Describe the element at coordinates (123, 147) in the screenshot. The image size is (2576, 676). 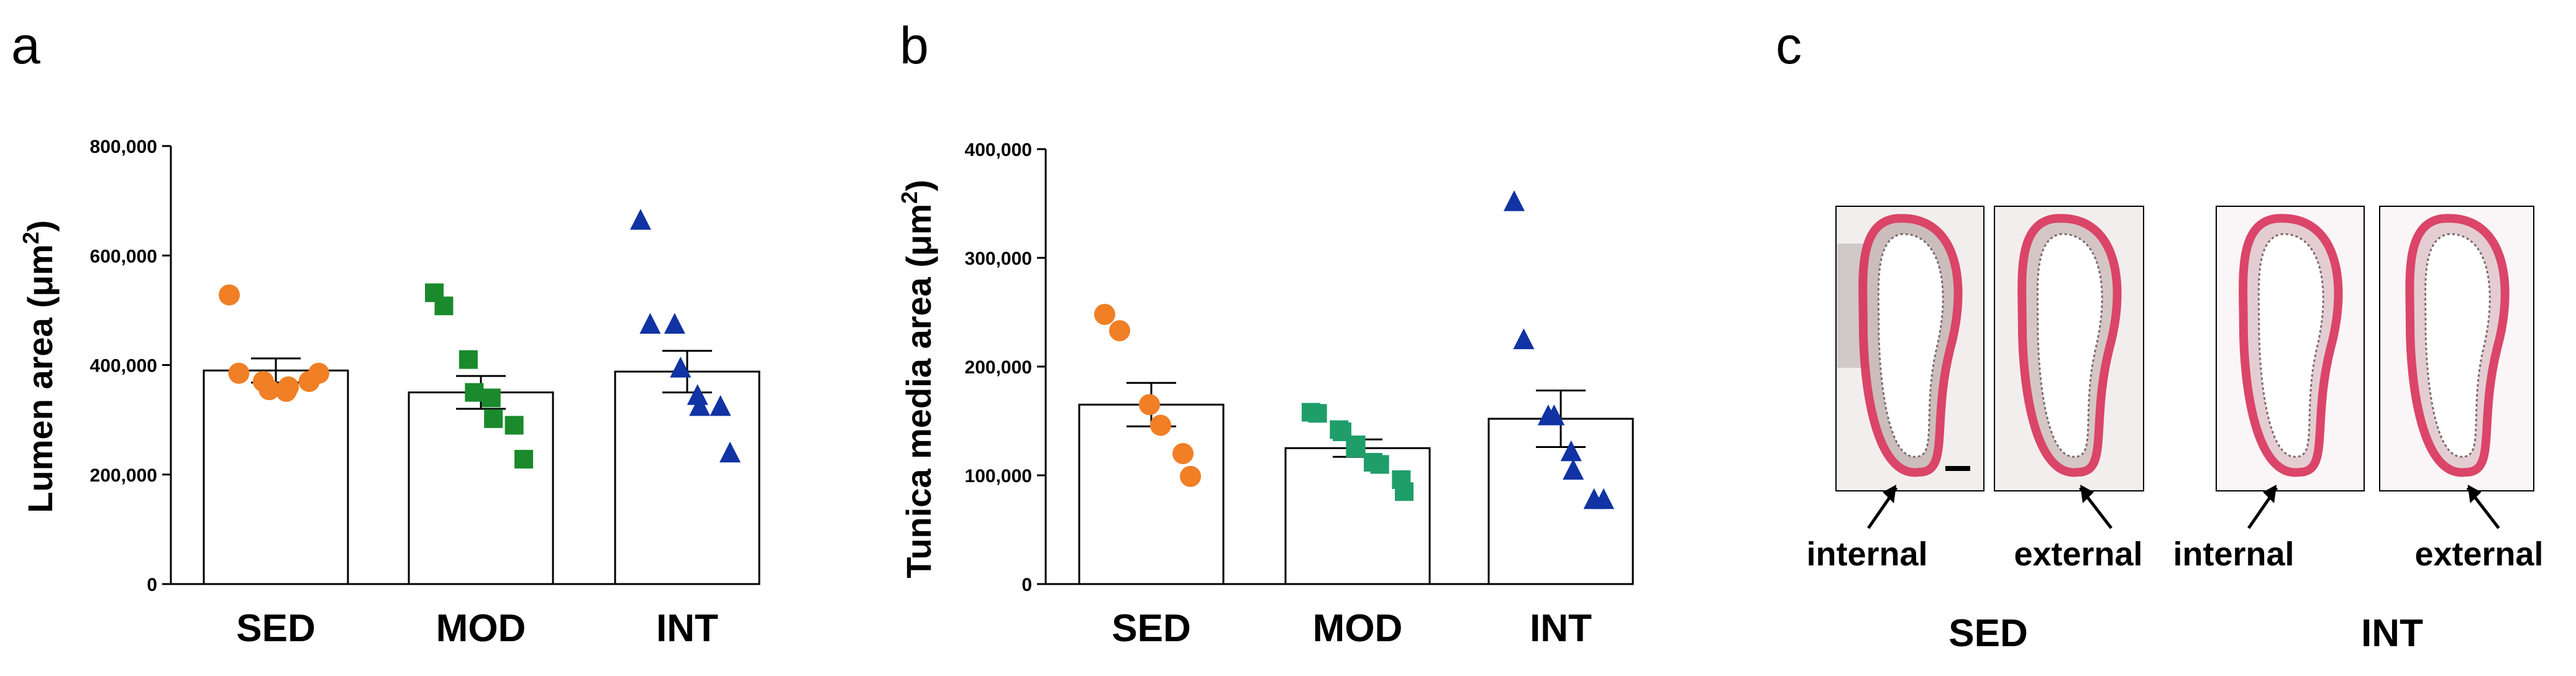
I see `chart-a-ytick-label: 800,000` at that location.